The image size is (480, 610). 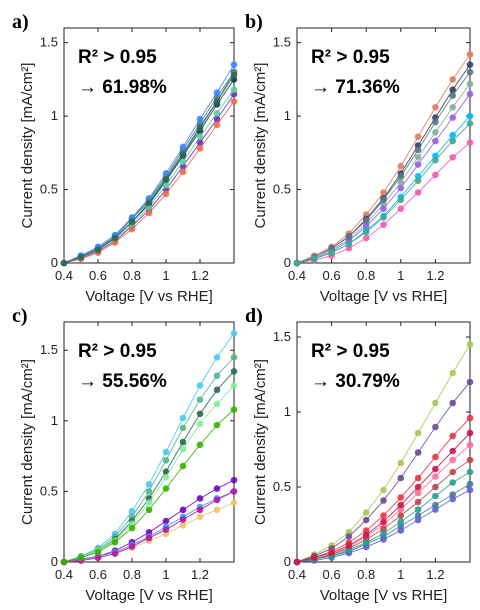 What do you see at coordinates (117, 57) in the screenshot?
I see `r2-annotation: R² > 0.95` at bounding box center [117, 57].